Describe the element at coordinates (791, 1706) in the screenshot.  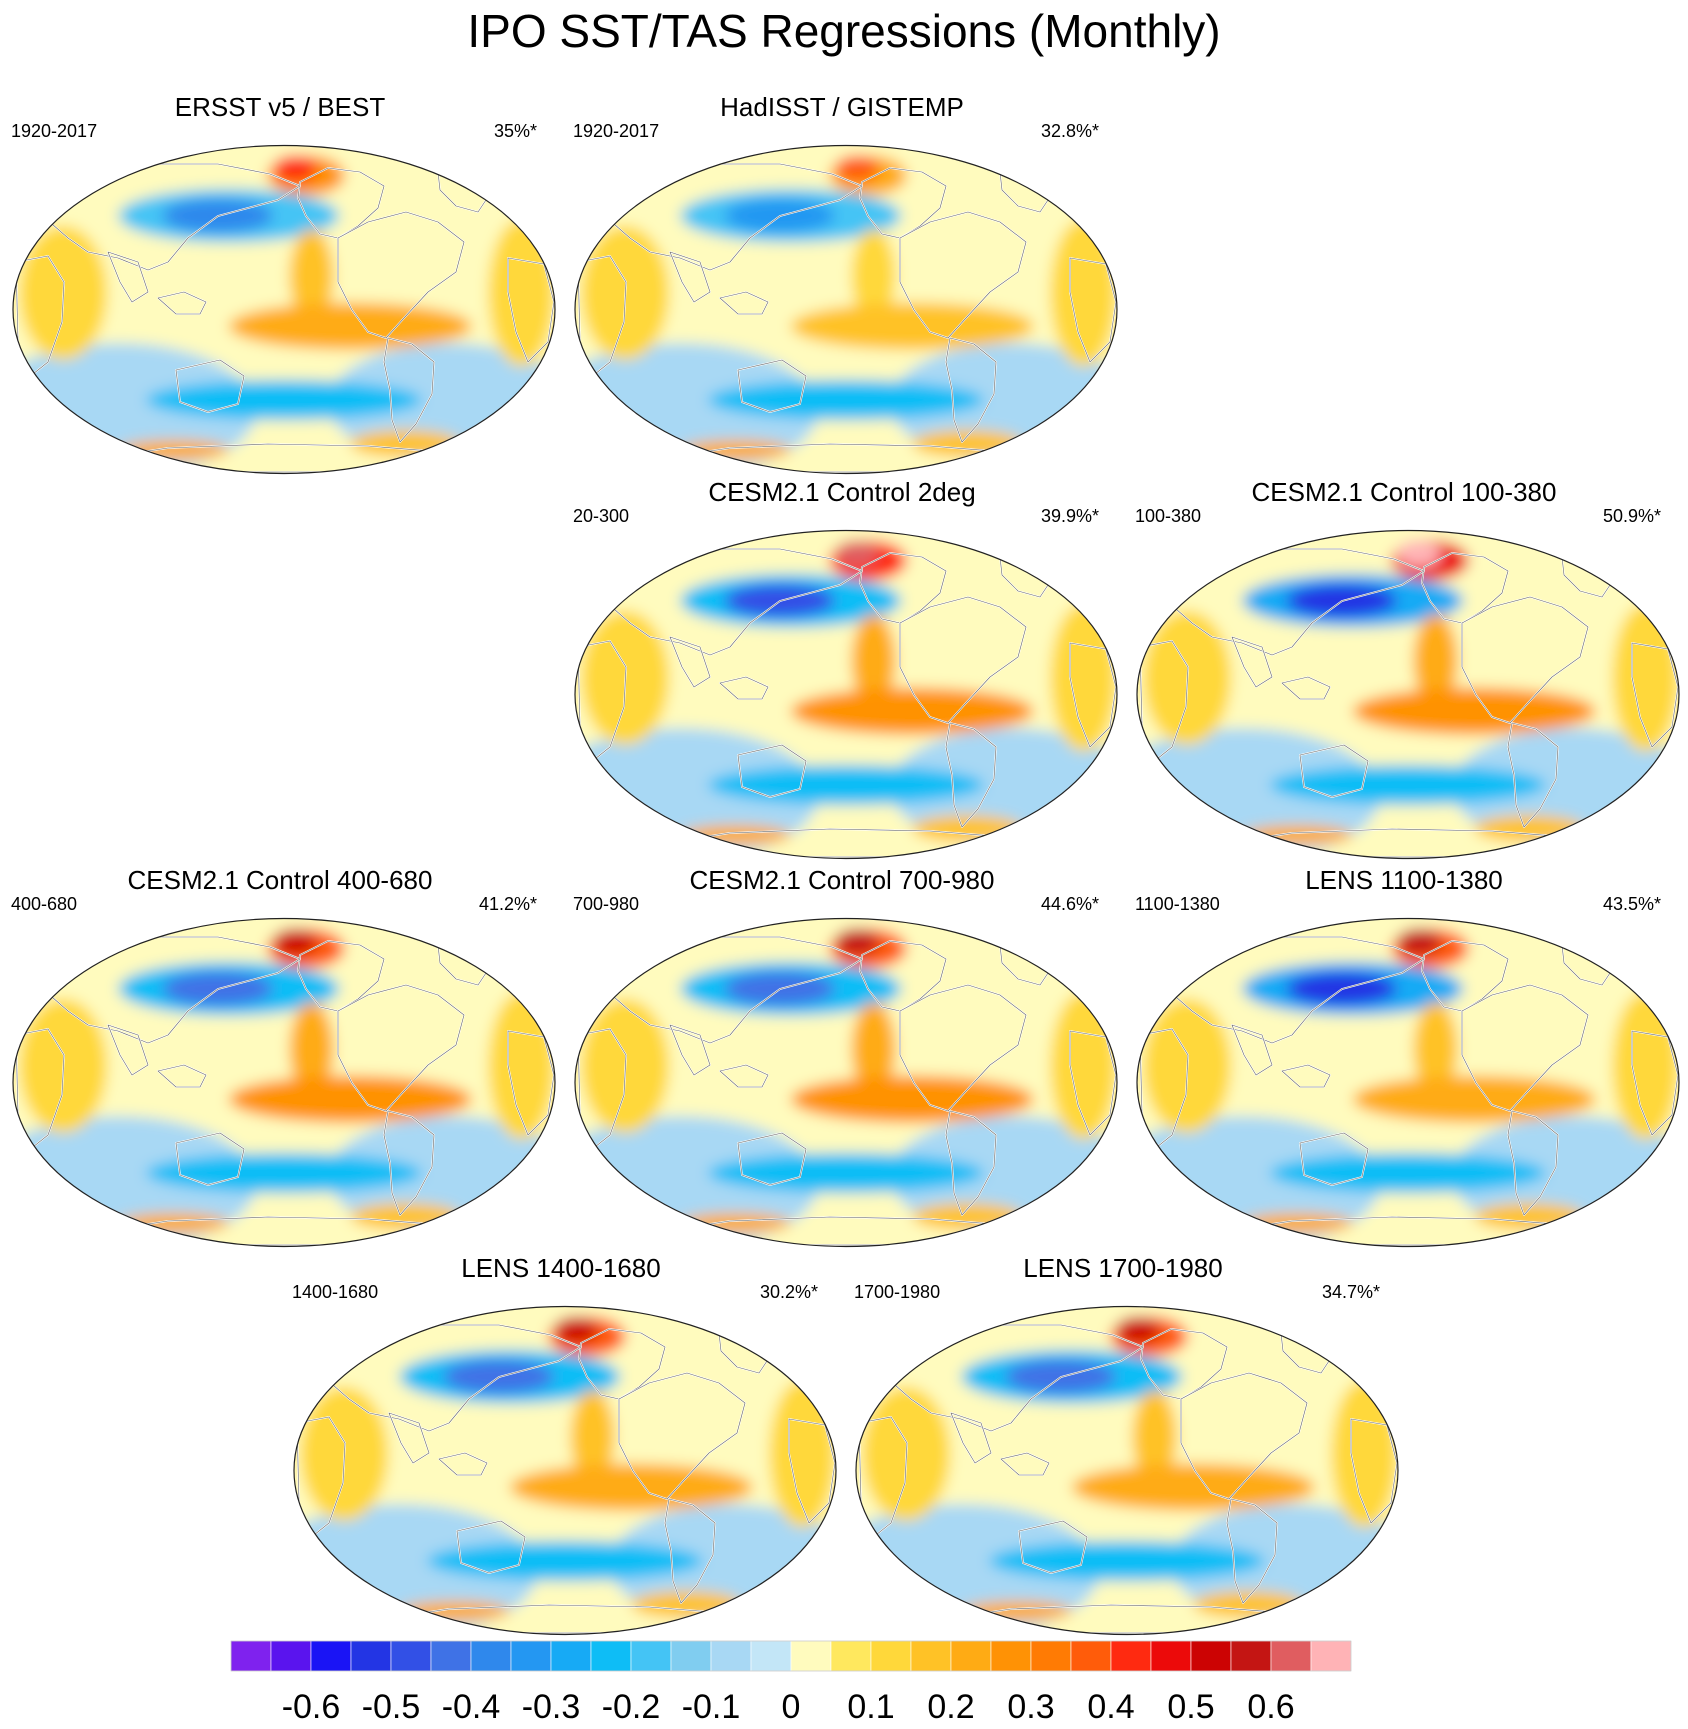
I see `colorbar-tick-label: 0` at that location.